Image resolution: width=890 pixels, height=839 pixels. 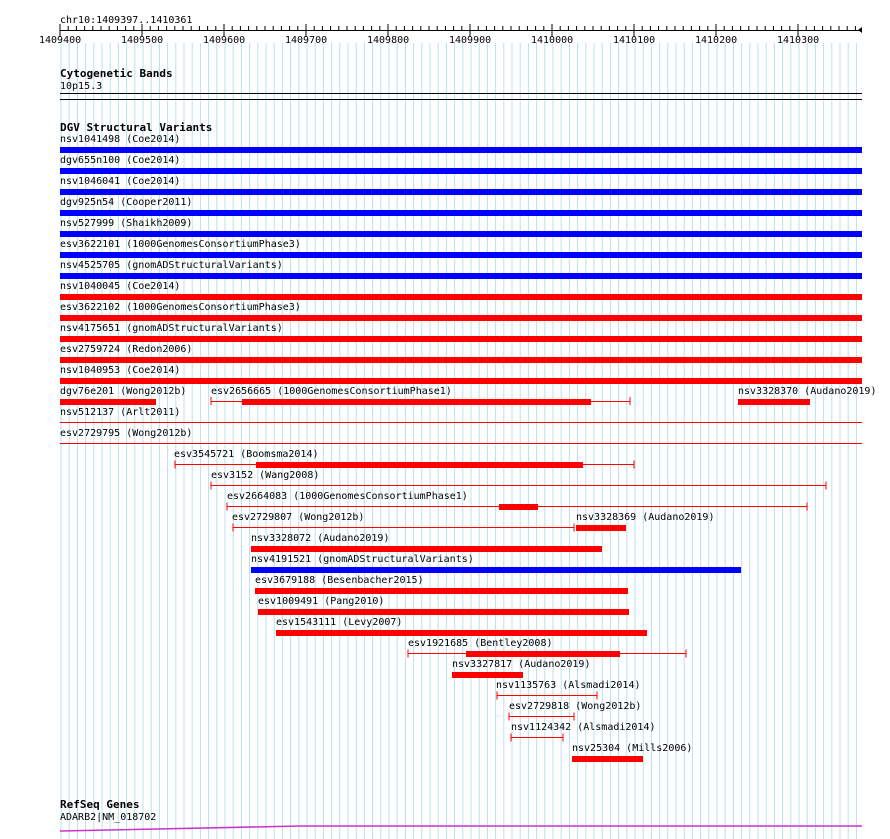 What do you see at coordinates (171, 265) in the screenshot?
I see `variant-label: nsv4525705 (gnomADStructuralVariants)` at bounding box center [171, 265].